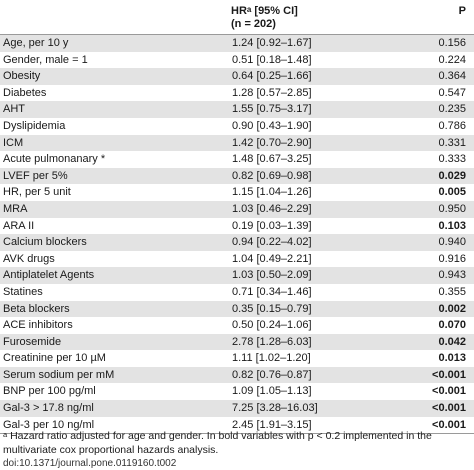 The height and width of the screenshot is (470, 474). I want to click on table-row: Acute pulmonanary * 1.48 [0.67–3.25] 0.333, so click(237, 159).